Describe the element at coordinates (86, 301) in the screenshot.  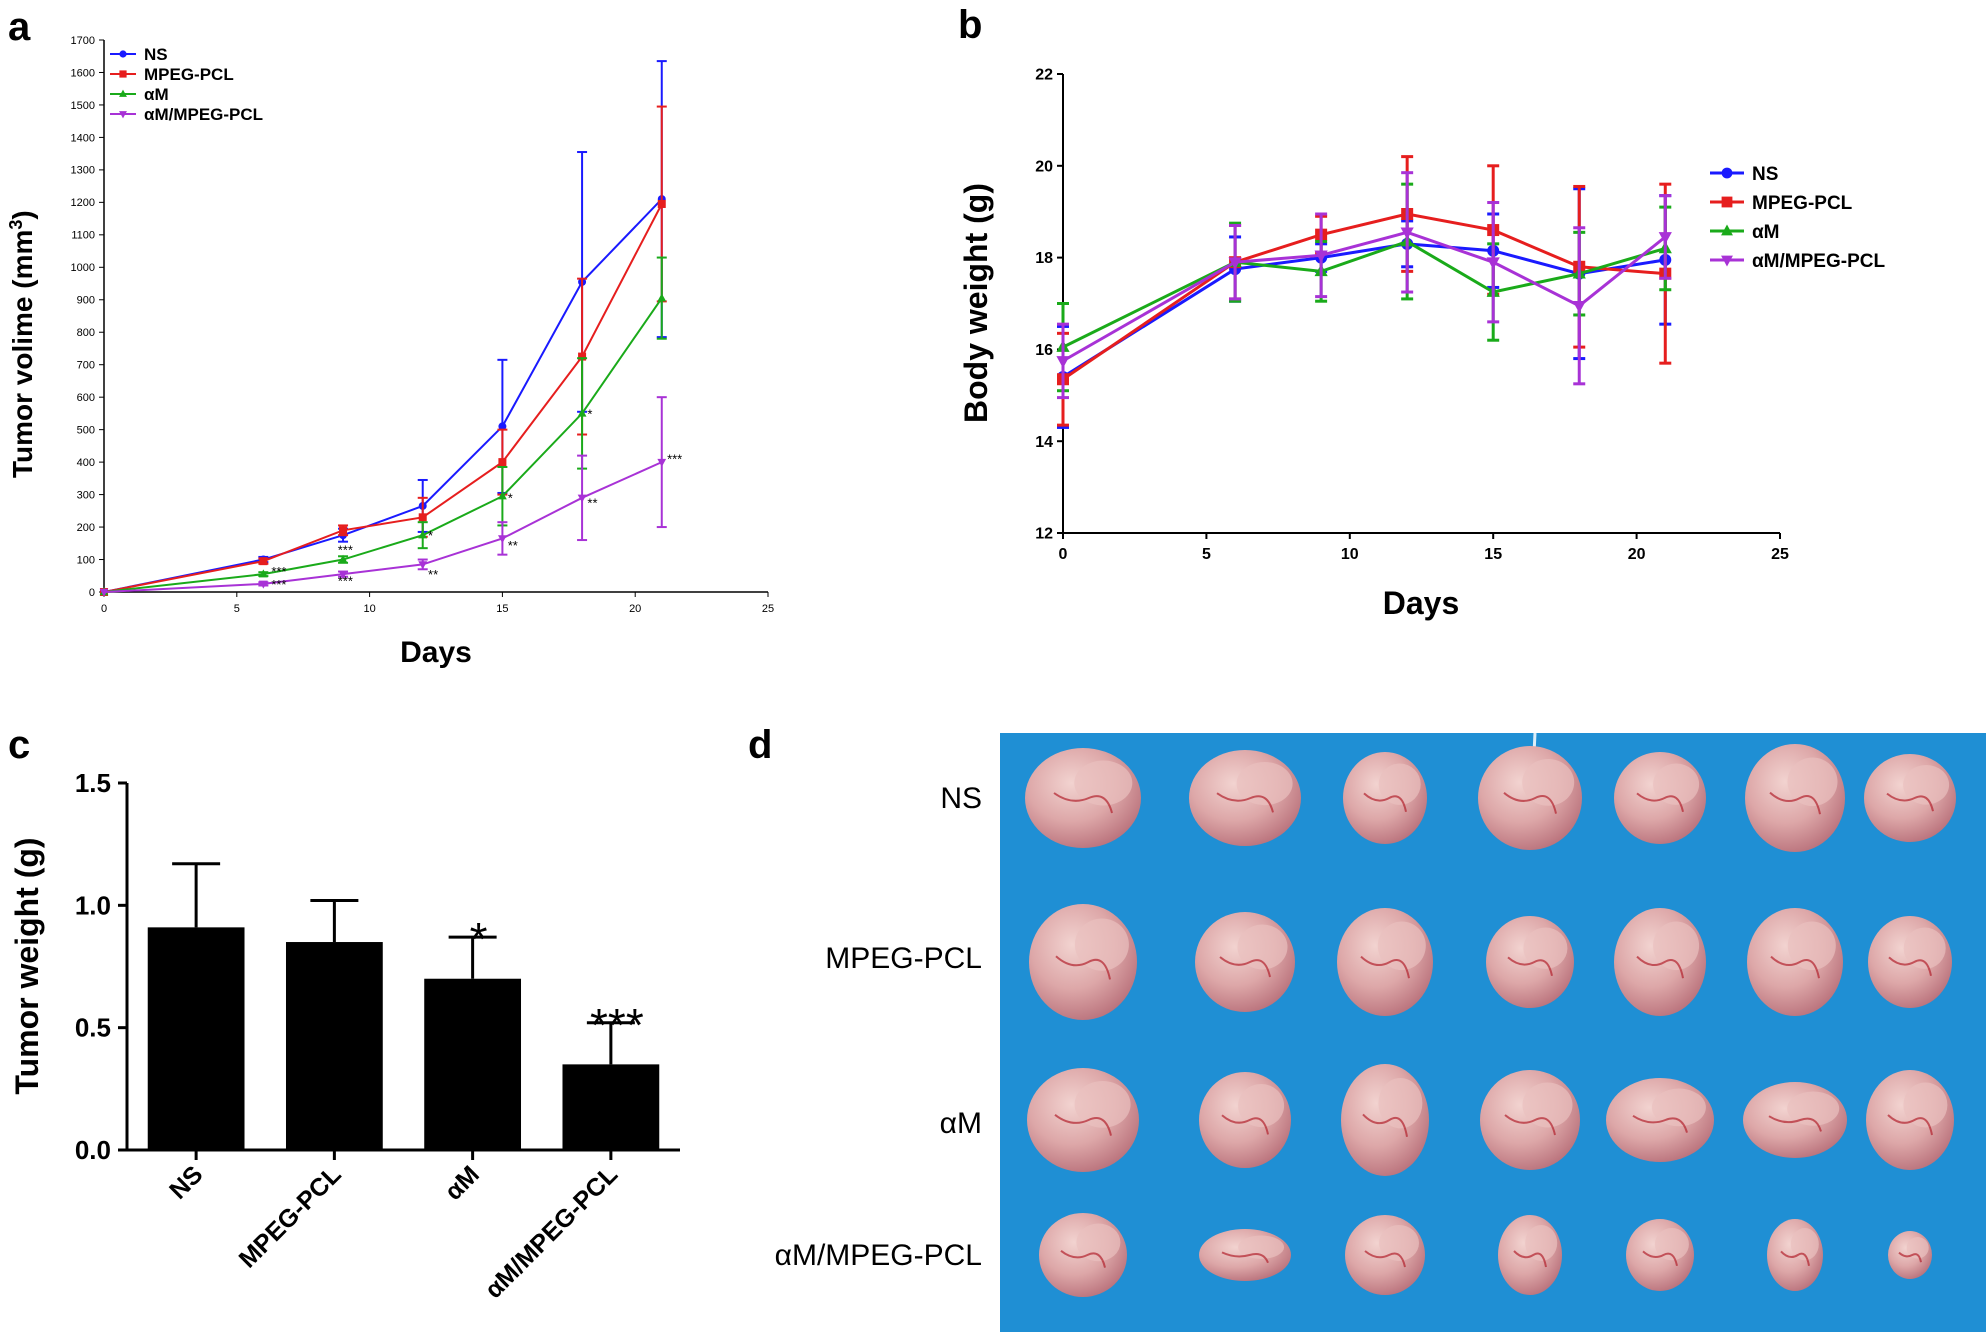
I see `a-y-tick-label: 900` at that location.